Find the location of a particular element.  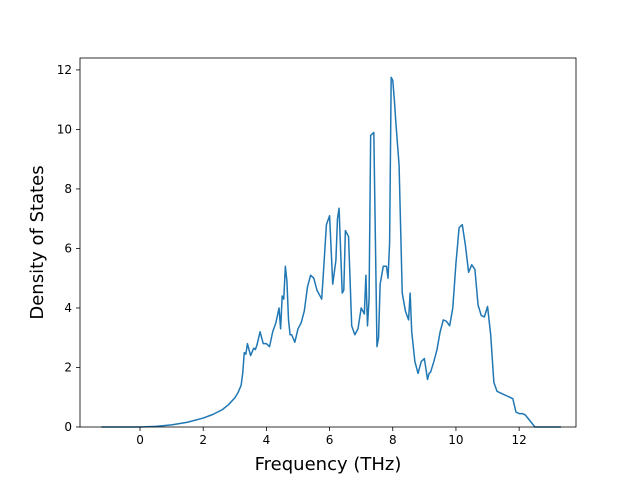

x-tick-label: 4 is located at coordinates (267, 440).